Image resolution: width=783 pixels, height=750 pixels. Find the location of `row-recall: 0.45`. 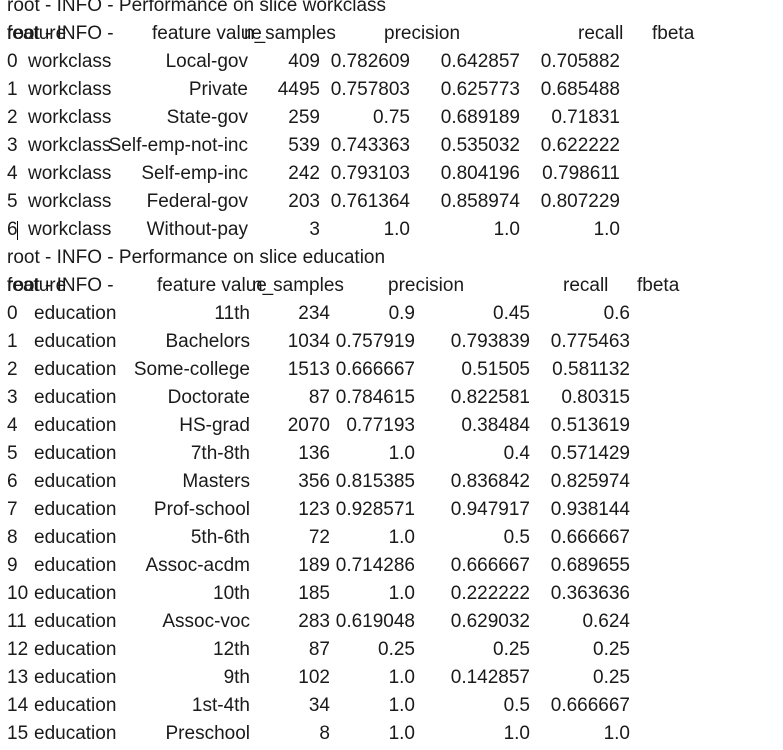

row-recall: 0.45 is located at coordinates (511, 313).